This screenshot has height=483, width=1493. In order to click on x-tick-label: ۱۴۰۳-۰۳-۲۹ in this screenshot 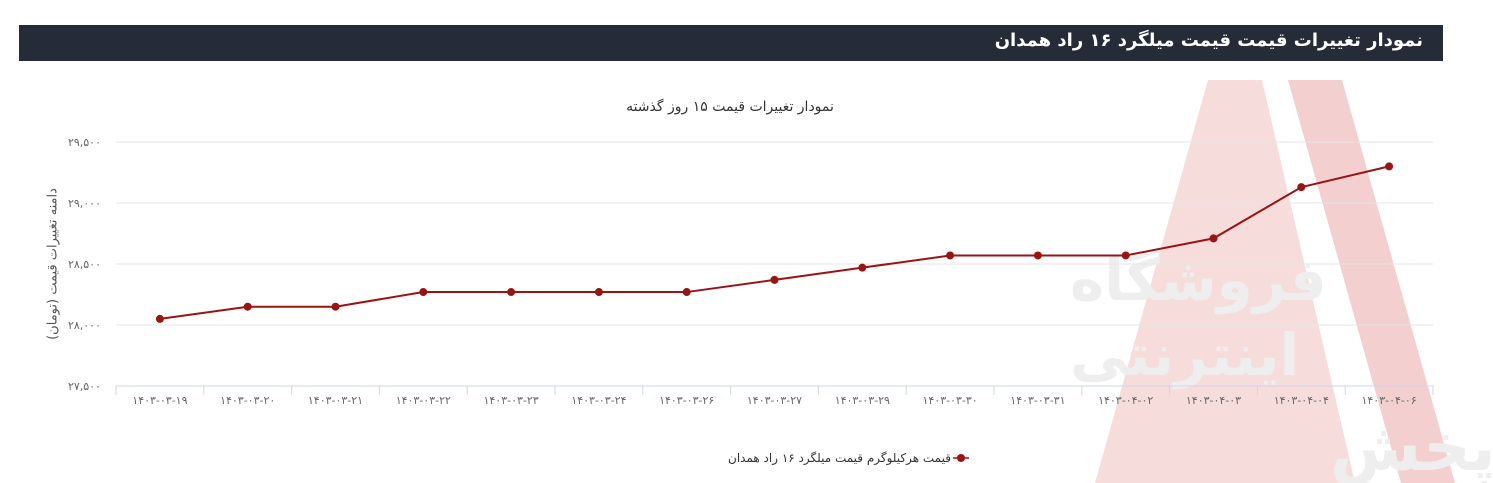, I will do `click(862, 400)`.